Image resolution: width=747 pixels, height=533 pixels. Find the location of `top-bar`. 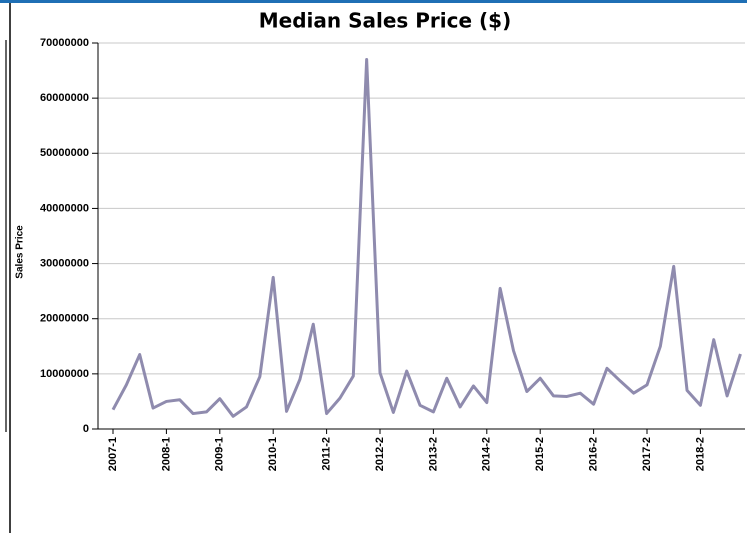

top-bar is located at coordinates (373, 1).